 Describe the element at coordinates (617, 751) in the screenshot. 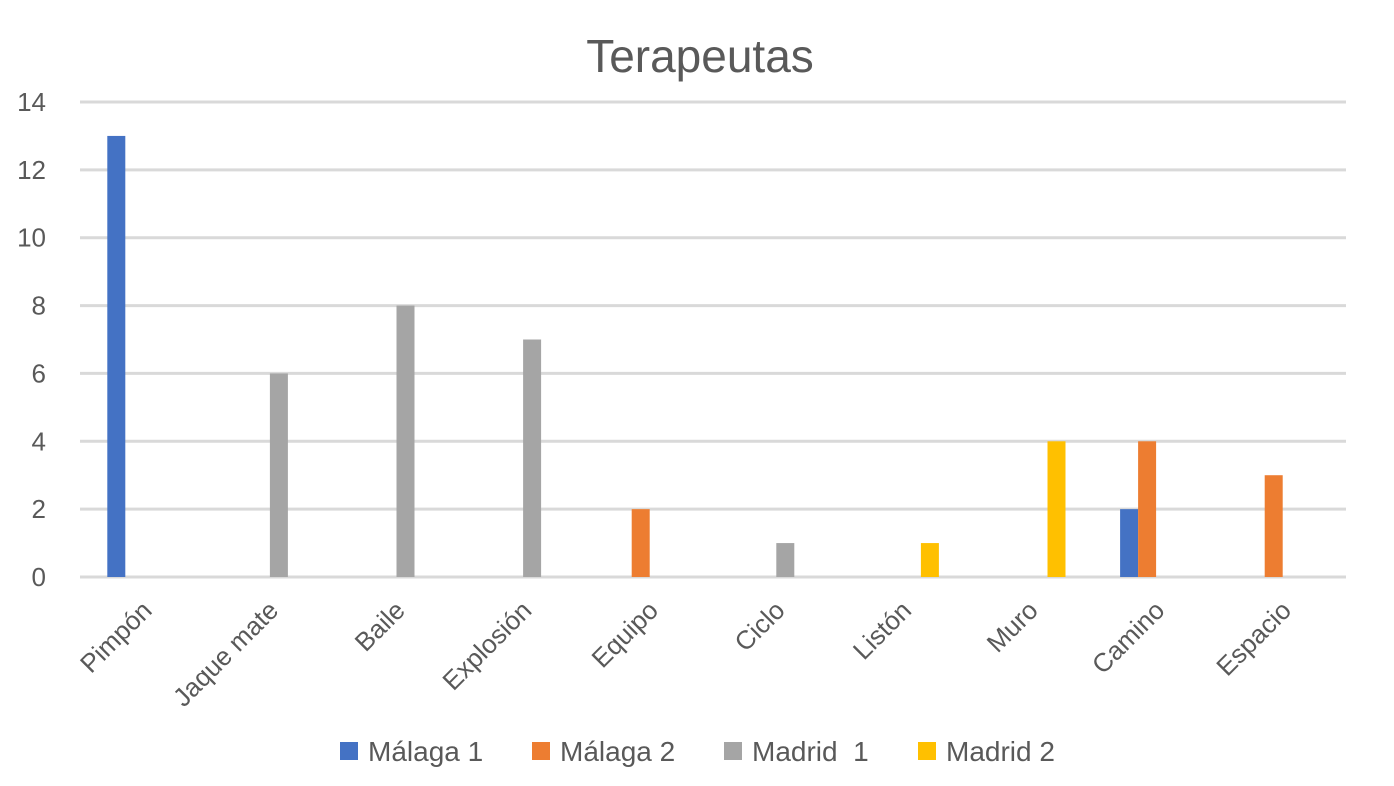

I see `legend-label: Málaga 2` at that location.